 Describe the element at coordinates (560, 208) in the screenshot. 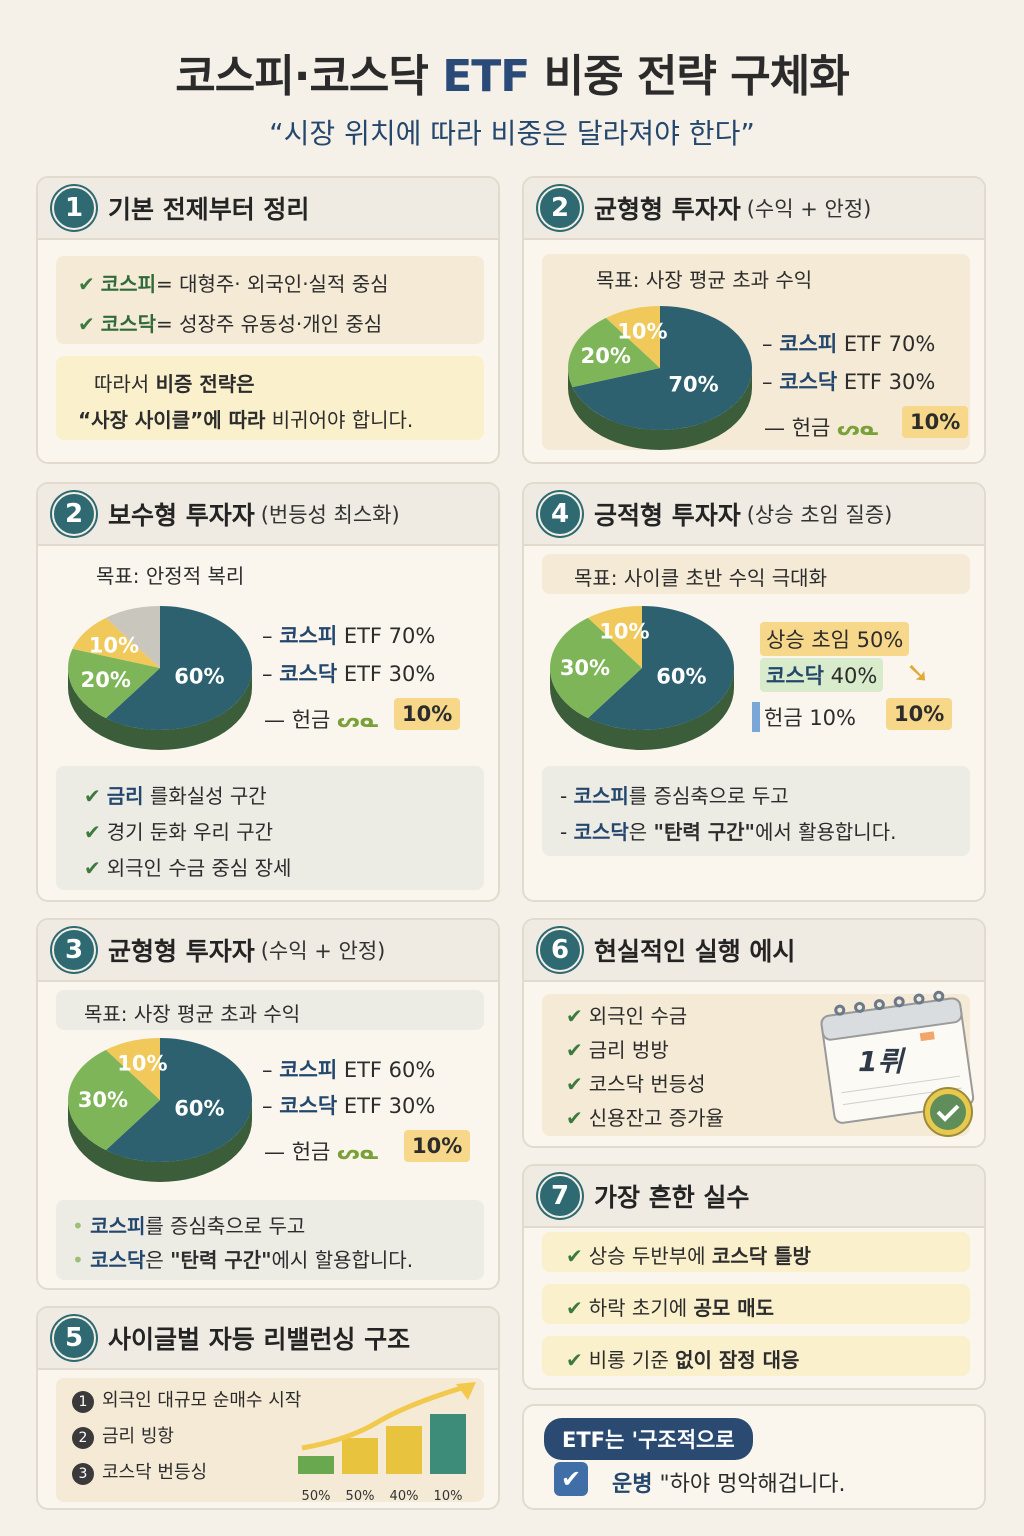

I see `step-number-badge: 2` at that location.